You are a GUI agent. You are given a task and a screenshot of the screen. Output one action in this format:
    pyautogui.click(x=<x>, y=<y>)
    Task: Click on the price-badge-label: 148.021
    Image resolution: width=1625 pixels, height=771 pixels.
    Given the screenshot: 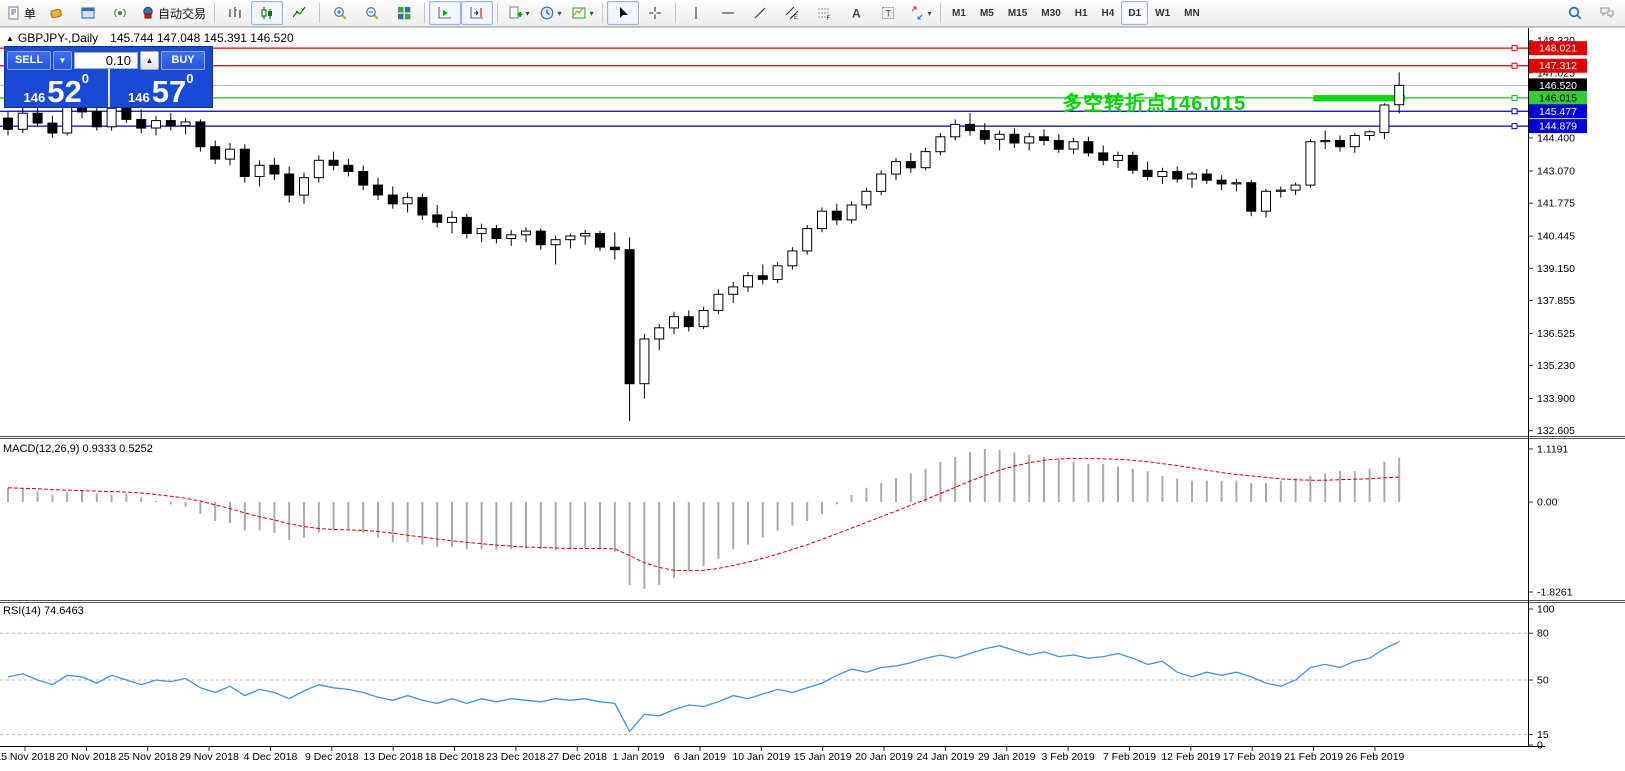 What is the action you would take?
    pyautogui.click(x=1558, y=49)
    